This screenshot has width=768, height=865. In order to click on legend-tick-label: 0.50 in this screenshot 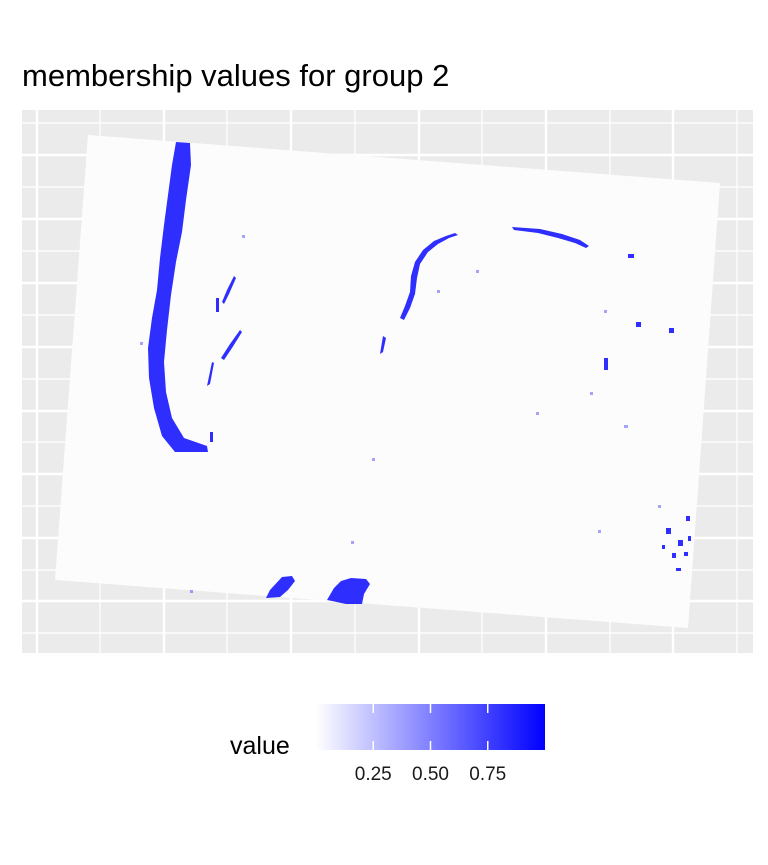, I will do `click(430, 774)`.